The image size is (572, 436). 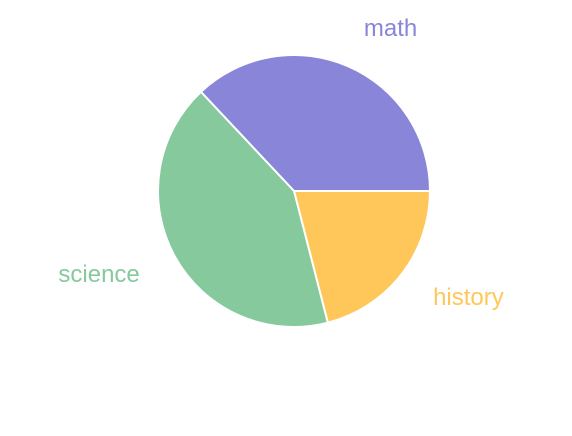 I want to click on pie-slice-math, so click(x=315, y=123).